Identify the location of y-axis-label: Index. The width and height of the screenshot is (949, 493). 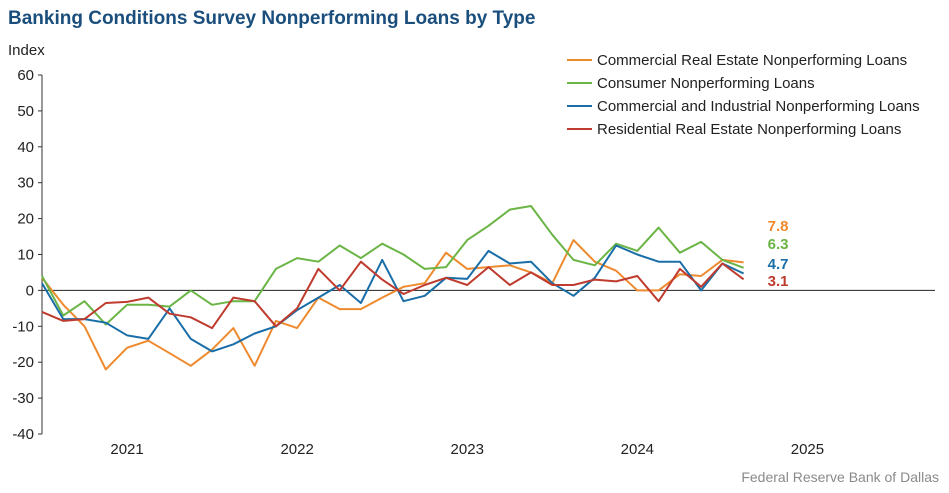
(26, 50).